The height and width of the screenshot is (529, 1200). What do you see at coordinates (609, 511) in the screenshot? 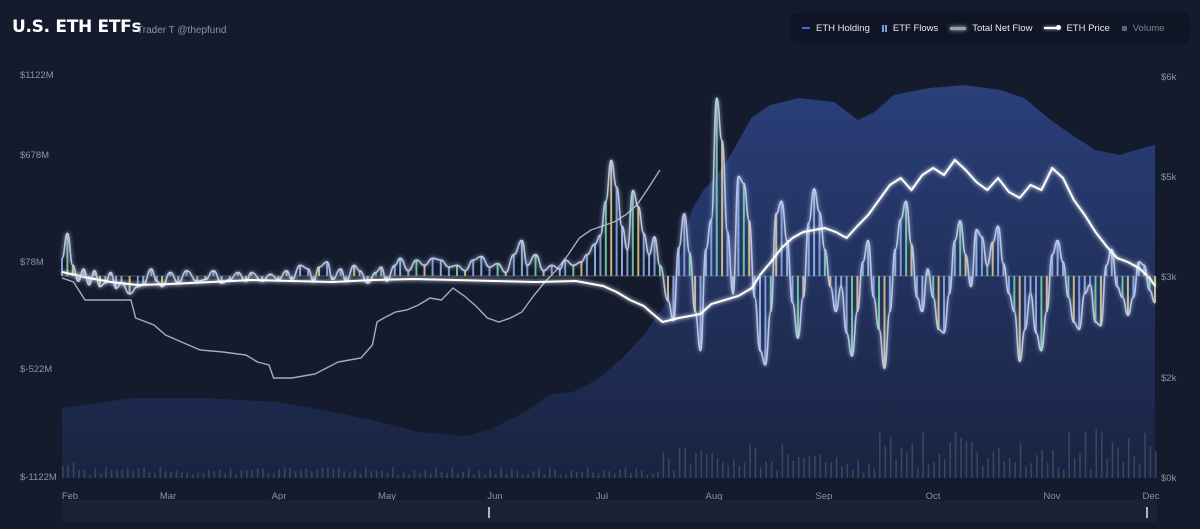
I see `timeline-scrollbar` at bounding box center [609, 511].